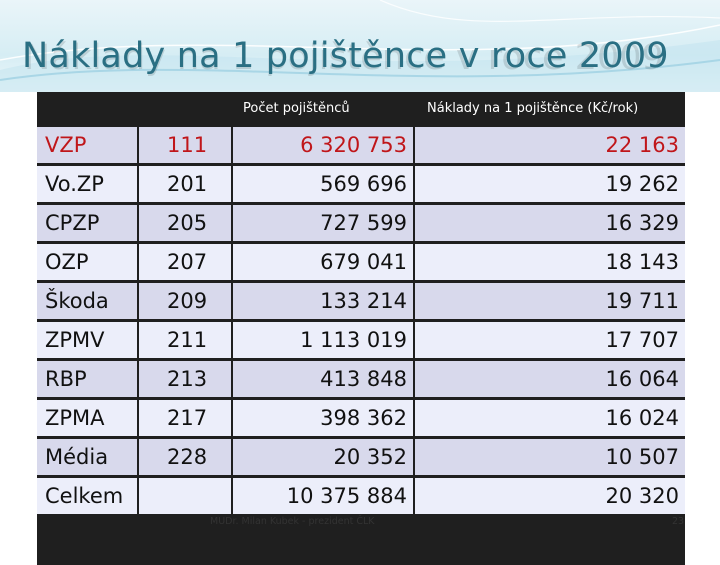 The height and width of the screenshot is (565, 720). Describe the element at coordinates (87, 223) in the screenshot. I see `cell-insurer-name: CPZP` at that location.